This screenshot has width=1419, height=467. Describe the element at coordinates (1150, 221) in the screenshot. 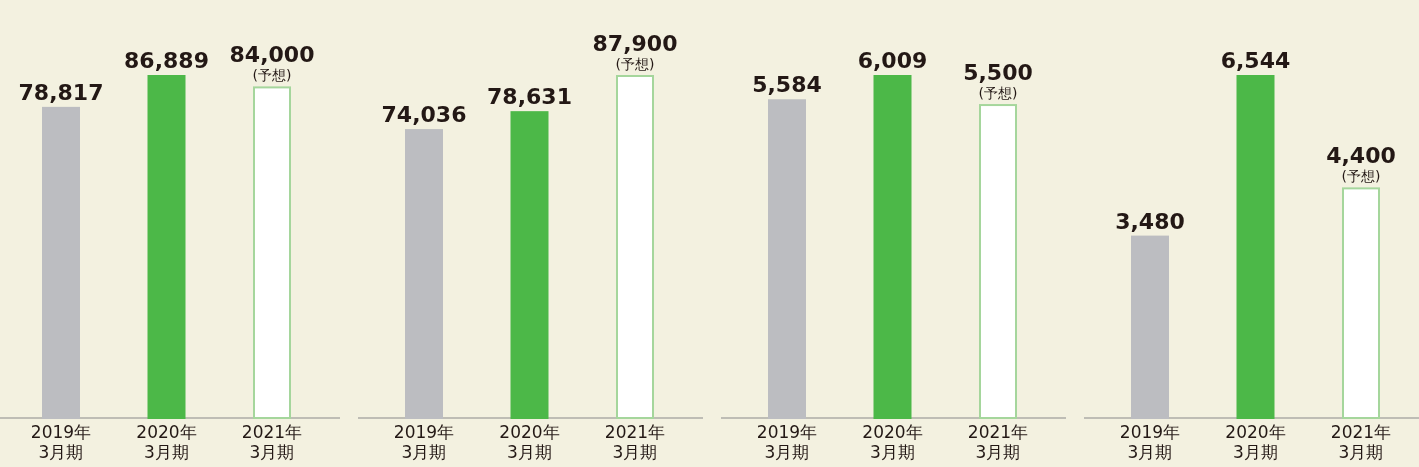

I see `data-label: 3,480` at that location.